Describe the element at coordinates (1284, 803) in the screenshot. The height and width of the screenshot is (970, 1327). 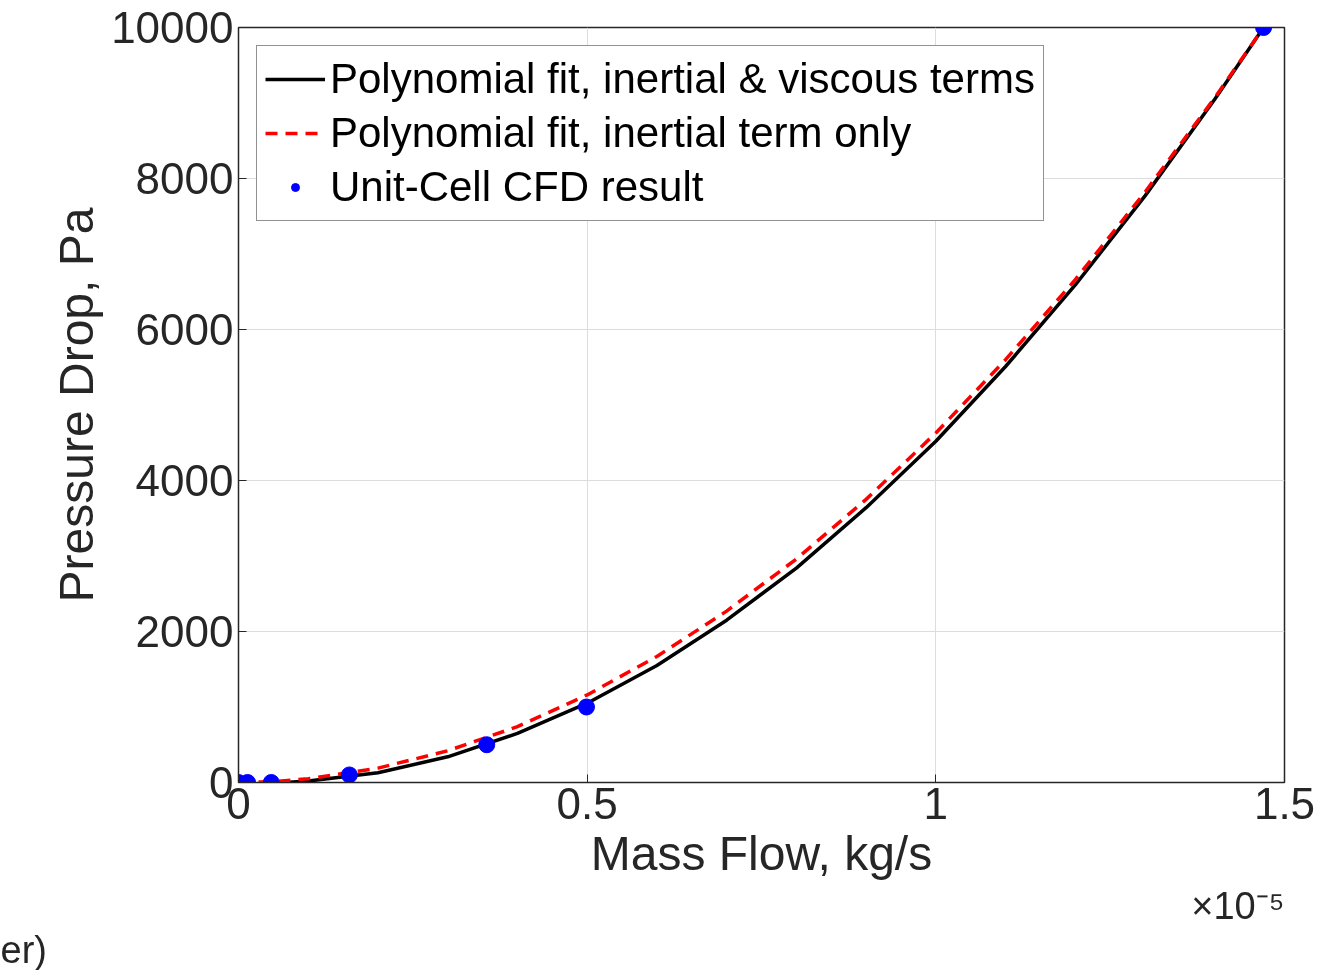
I see `x-tick-label: 1.5` at that location.